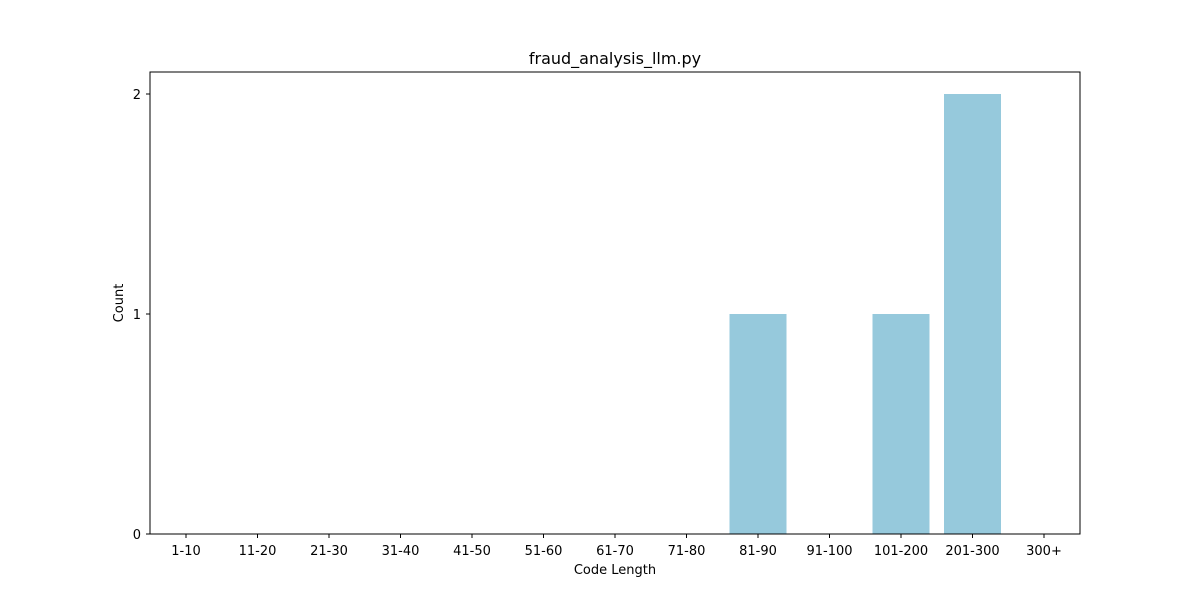  Describe the element at coordinates (1044, 551) in the screenshot. I see `x-tick-label: 300+` at that location.